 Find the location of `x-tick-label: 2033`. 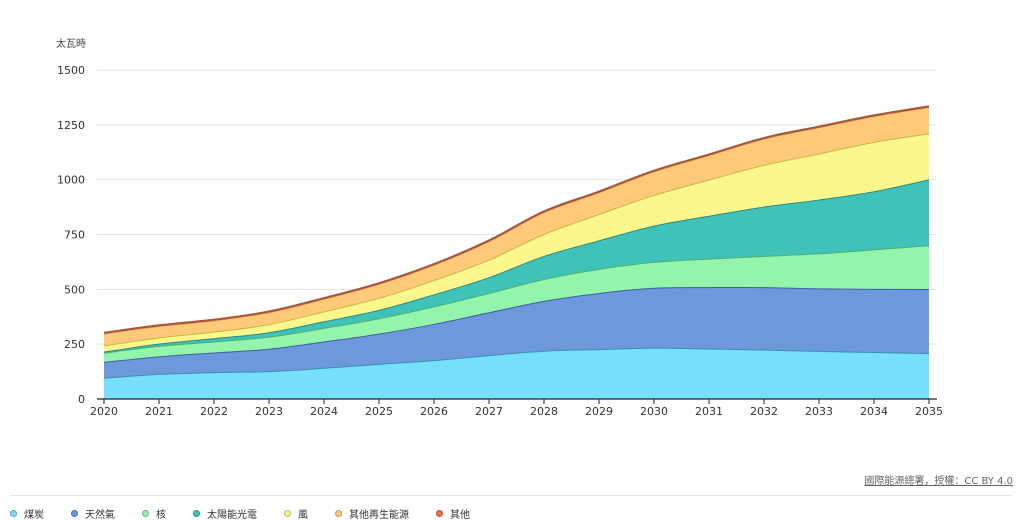

x-tick-label: 2033 is located at coordinates (819, 411).